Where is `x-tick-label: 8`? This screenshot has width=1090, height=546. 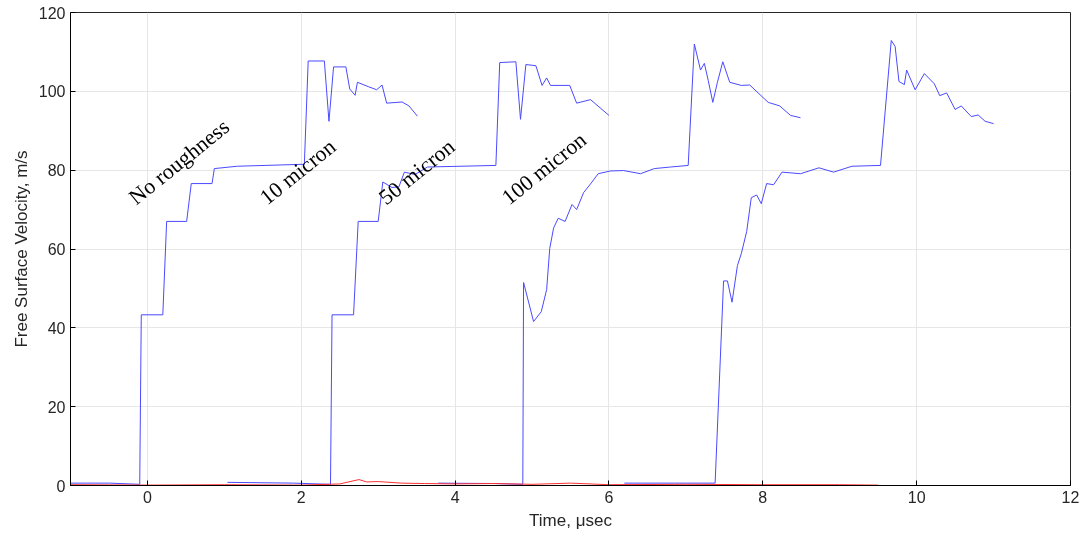 x-tick-label: 8 is located at coordinates (763, 497).